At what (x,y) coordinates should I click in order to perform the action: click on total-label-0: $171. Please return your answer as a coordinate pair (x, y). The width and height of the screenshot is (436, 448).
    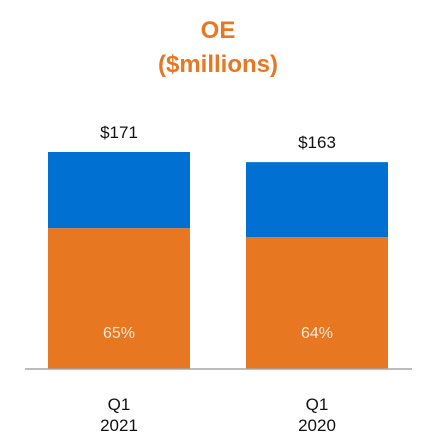
    Looking at the image, I should click on (119, 132).